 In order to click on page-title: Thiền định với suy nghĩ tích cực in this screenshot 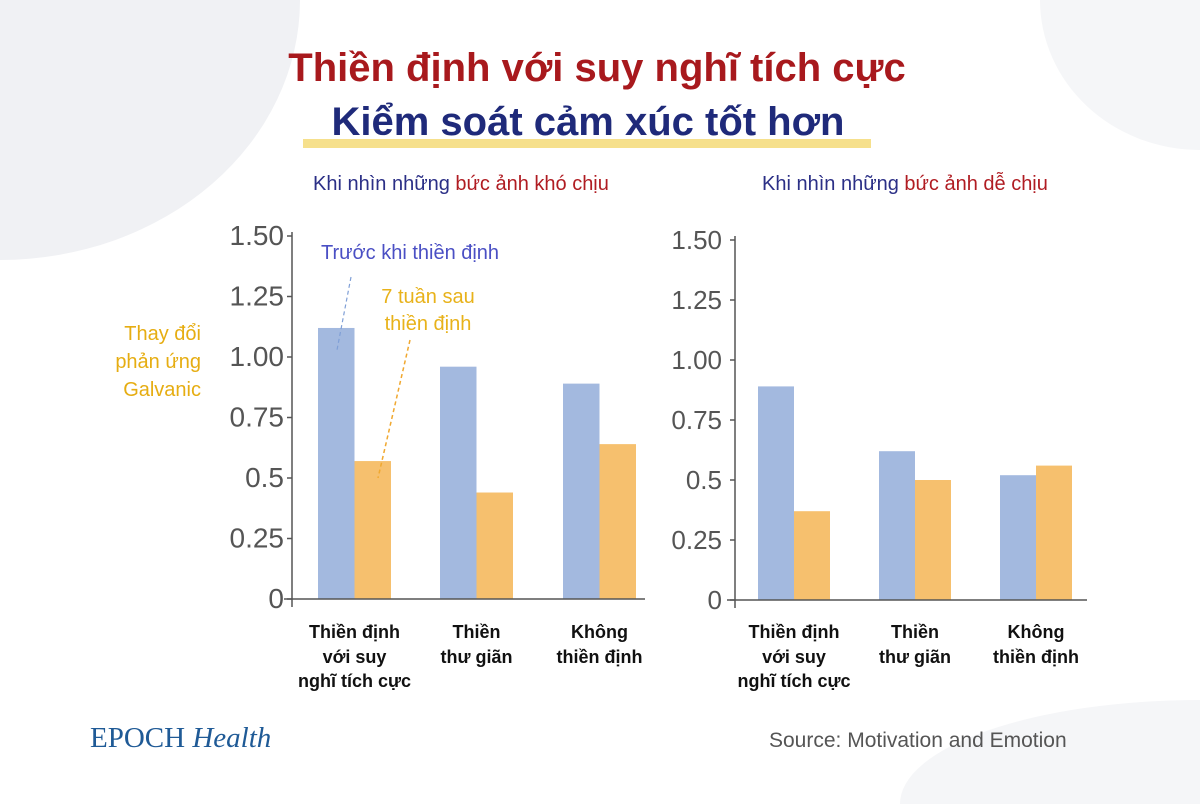, I will do `click(597, 68)`.